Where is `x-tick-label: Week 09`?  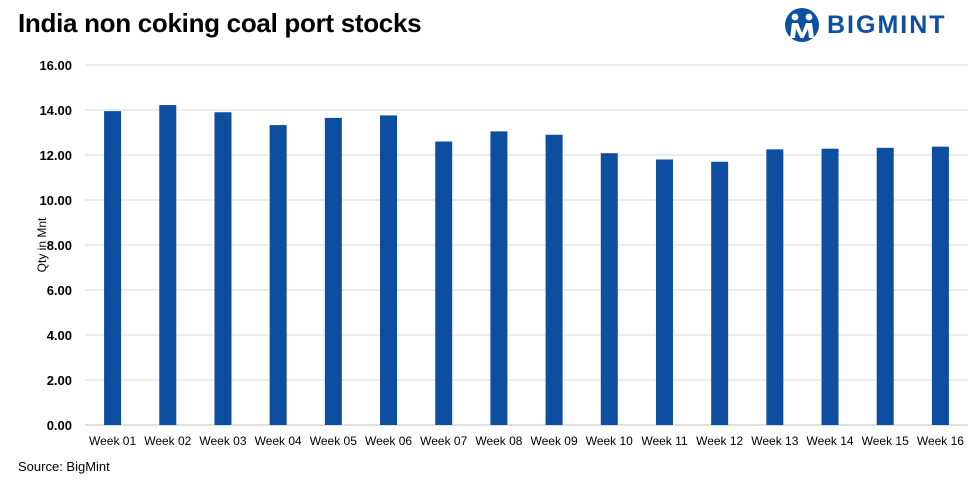
x-tick-label: Week 09 is located at coordinates (554, 441).